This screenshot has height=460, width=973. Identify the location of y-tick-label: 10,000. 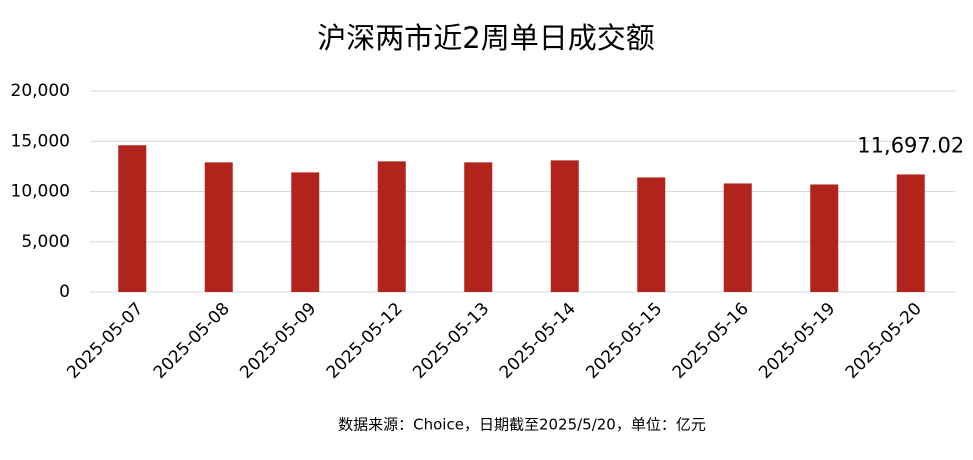
(40, 192).